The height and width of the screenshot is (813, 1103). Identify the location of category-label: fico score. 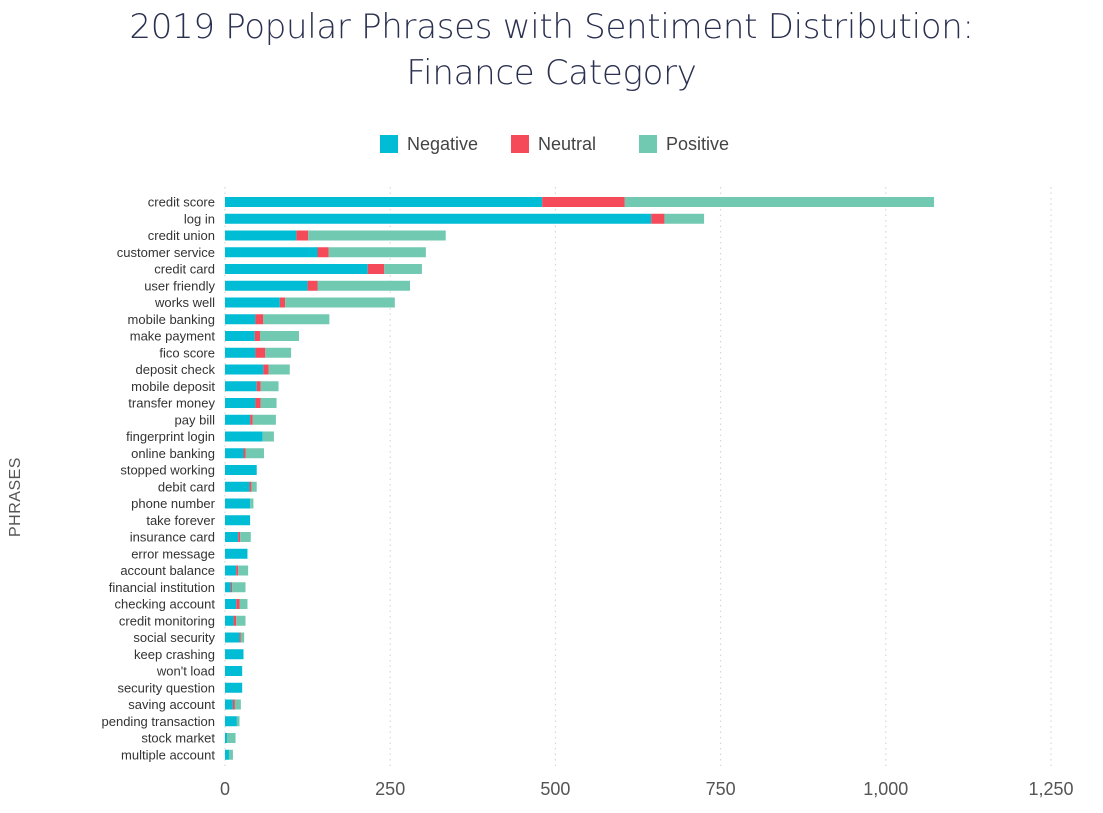
(187, 352).